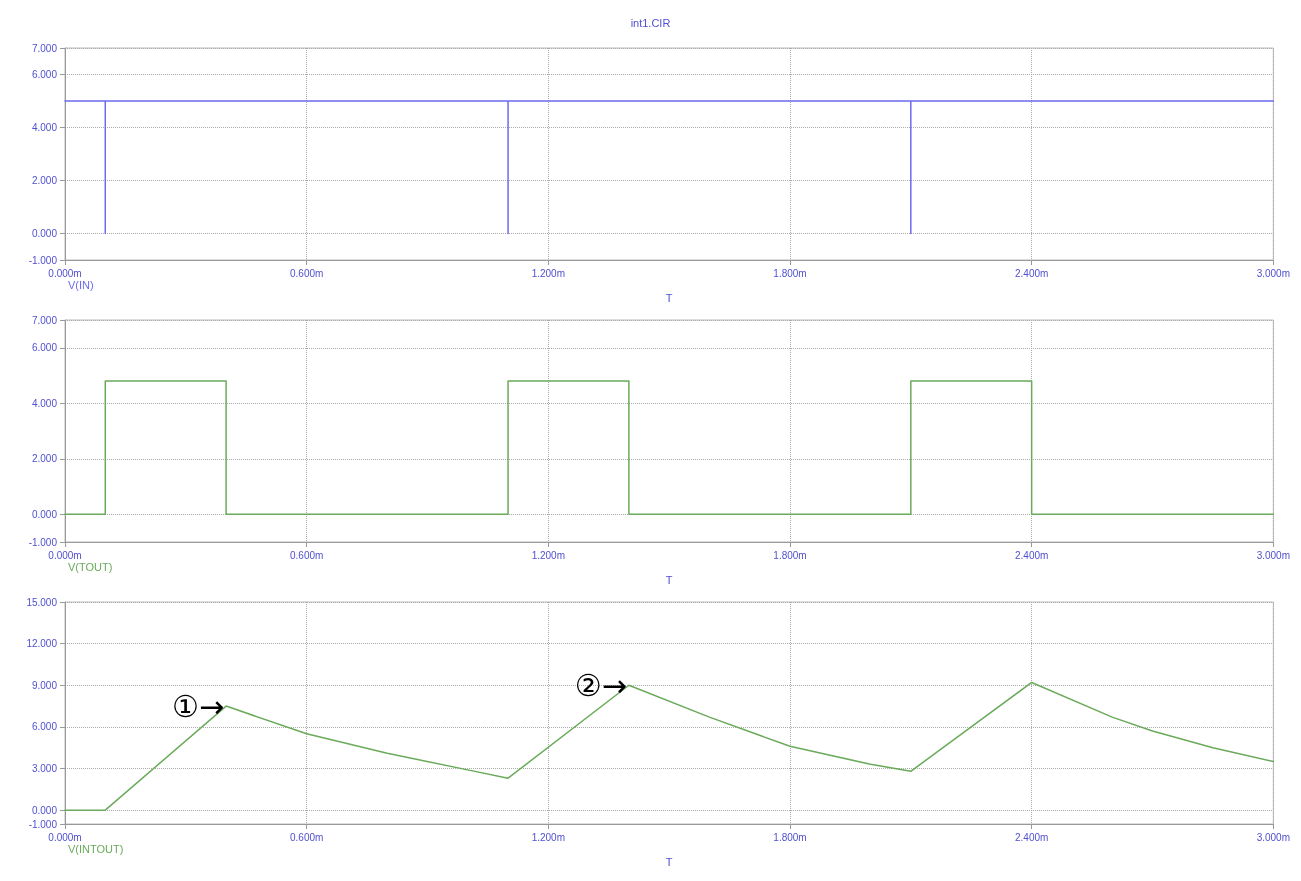 The height and width of the screenshot is (881, 1301). I want to click on chart-subtitle: int1.CIR, so click(650, 22).